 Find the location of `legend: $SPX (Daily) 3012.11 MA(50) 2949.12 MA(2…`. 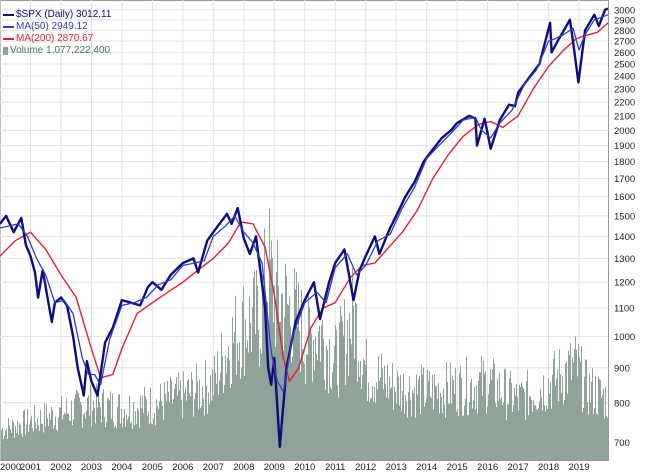

legend: $SPX (Daily) 3012.11 MA(50) 2949.12 MA(2… is located at coordinates (57, 33).